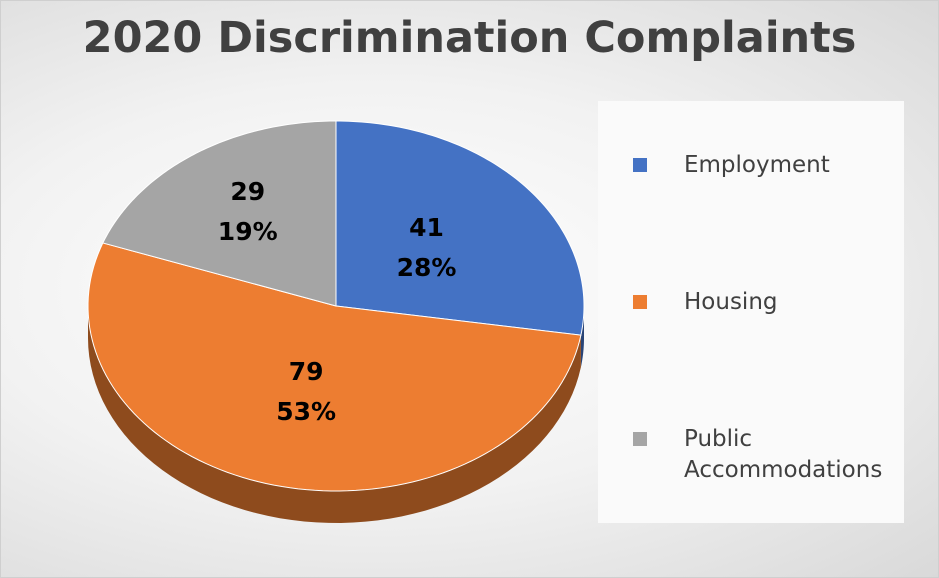 The width and height of the screenshot is (939, 578). I want to click on legend-label: Housing, so click(731, 302).